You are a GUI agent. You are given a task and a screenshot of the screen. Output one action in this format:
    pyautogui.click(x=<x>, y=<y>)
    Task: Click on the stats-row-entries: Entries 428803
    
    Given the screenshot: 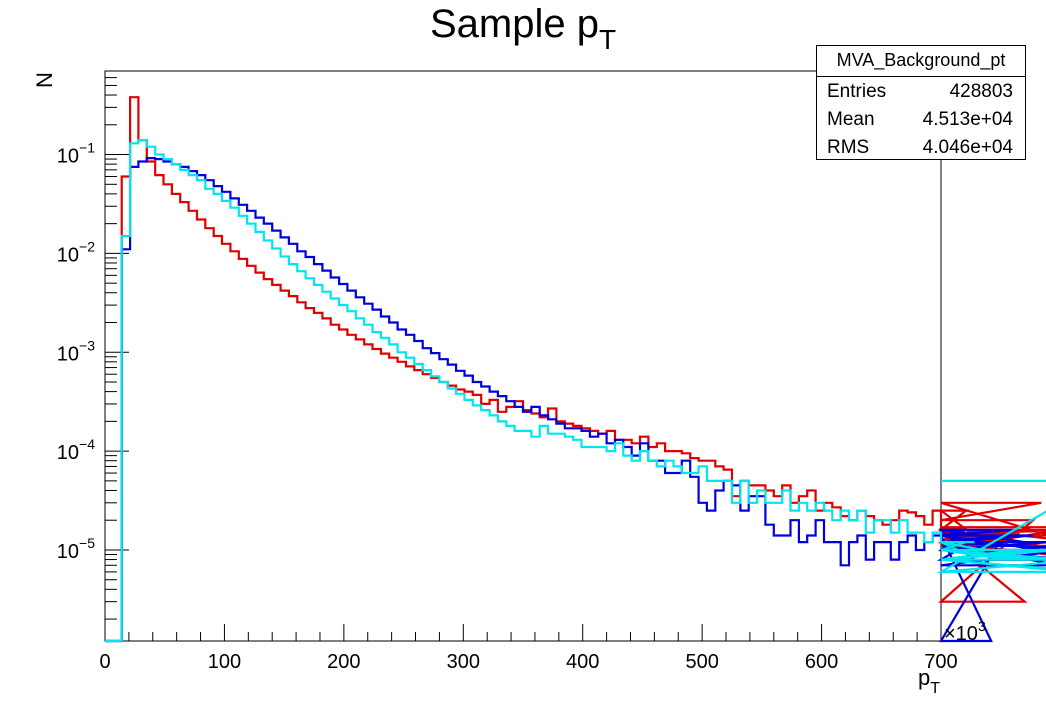 What is the action you would take?
    pyautogui.click(x=921, y=91)
    